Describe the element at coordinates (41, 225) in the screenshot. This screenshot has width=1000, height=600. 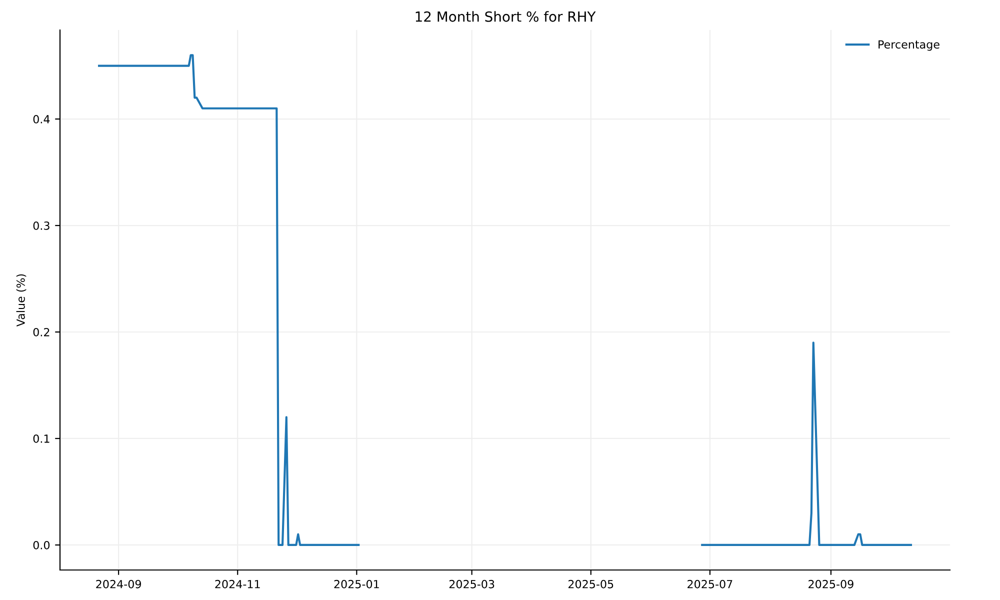
I see `y-tick-label: 0.3` at that location.